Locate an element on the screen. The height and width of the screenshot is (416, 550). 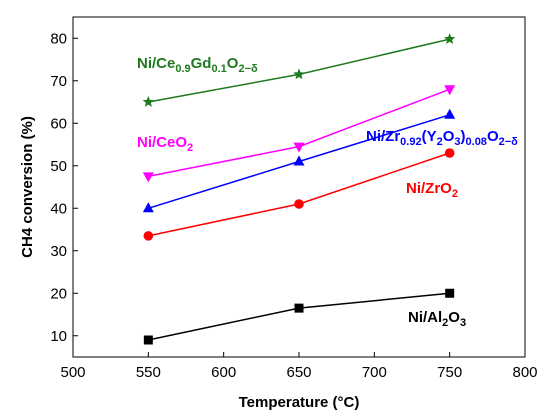
y-axis-title: CH4 conversion (%) is located at coordinates (27, 187).